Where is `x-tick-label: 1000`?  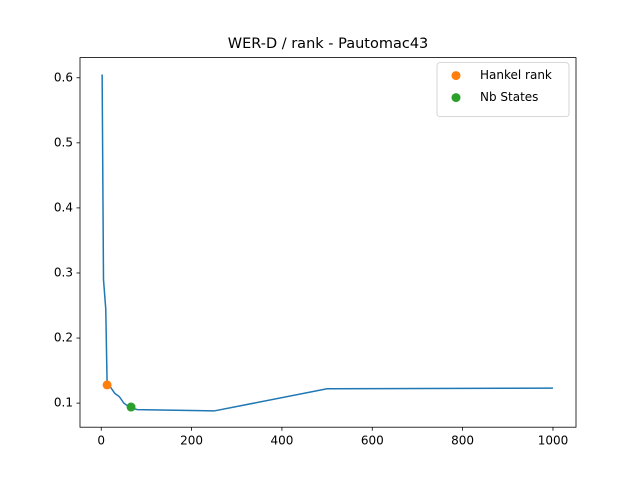
x-tick-label: 1000 is located at coordinates (553, 441).